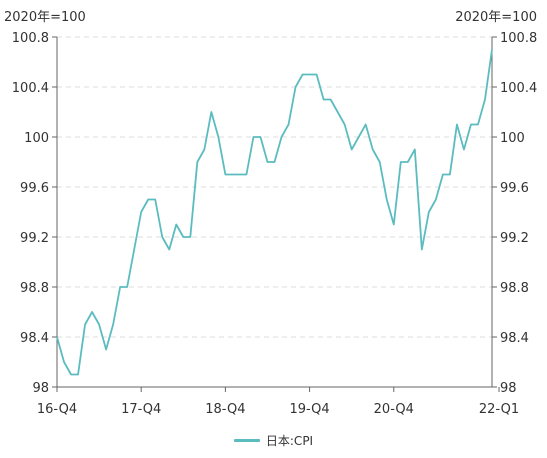 This screenshot has height=458, width=547. Describe the element at coordinates (30, 88) in the screenshot. I see `y-tick-label-left: 100.4` at that location.